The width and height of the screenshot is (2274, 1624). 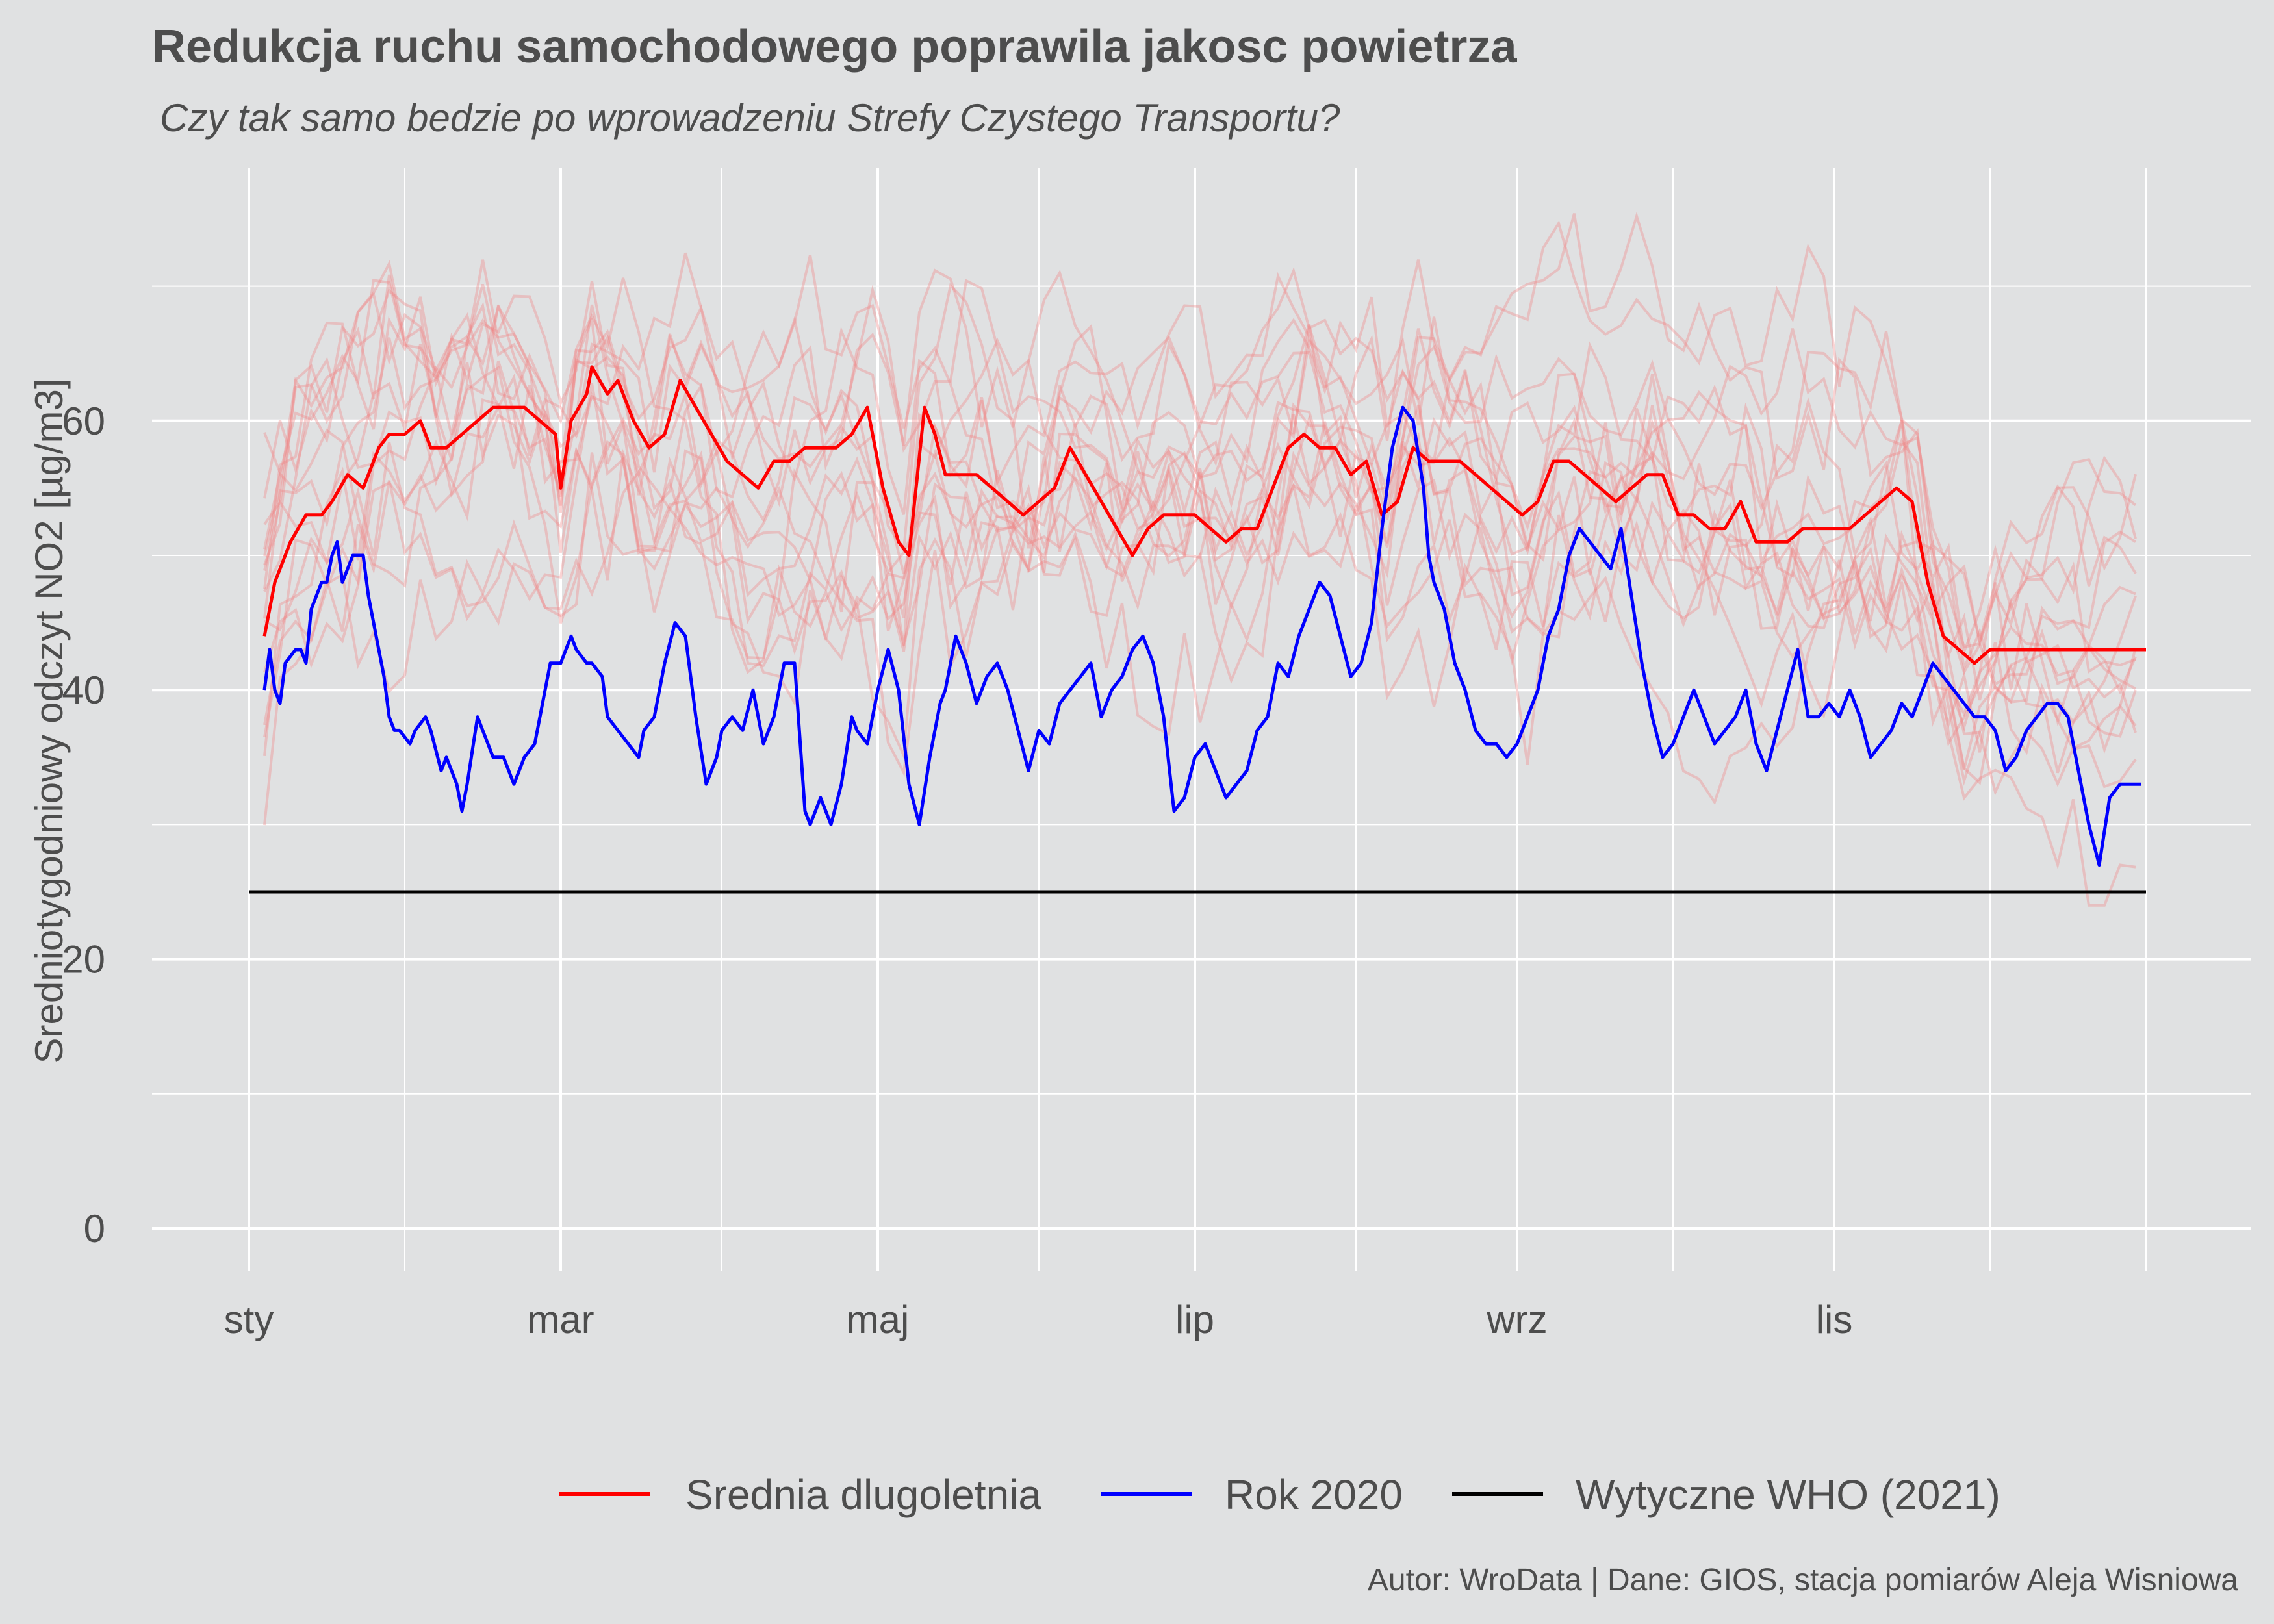 What do you see at coordinates (560, 1319) in the screenshot?
I see `x-tick-label: mar` at bounding box center [560, 1319].